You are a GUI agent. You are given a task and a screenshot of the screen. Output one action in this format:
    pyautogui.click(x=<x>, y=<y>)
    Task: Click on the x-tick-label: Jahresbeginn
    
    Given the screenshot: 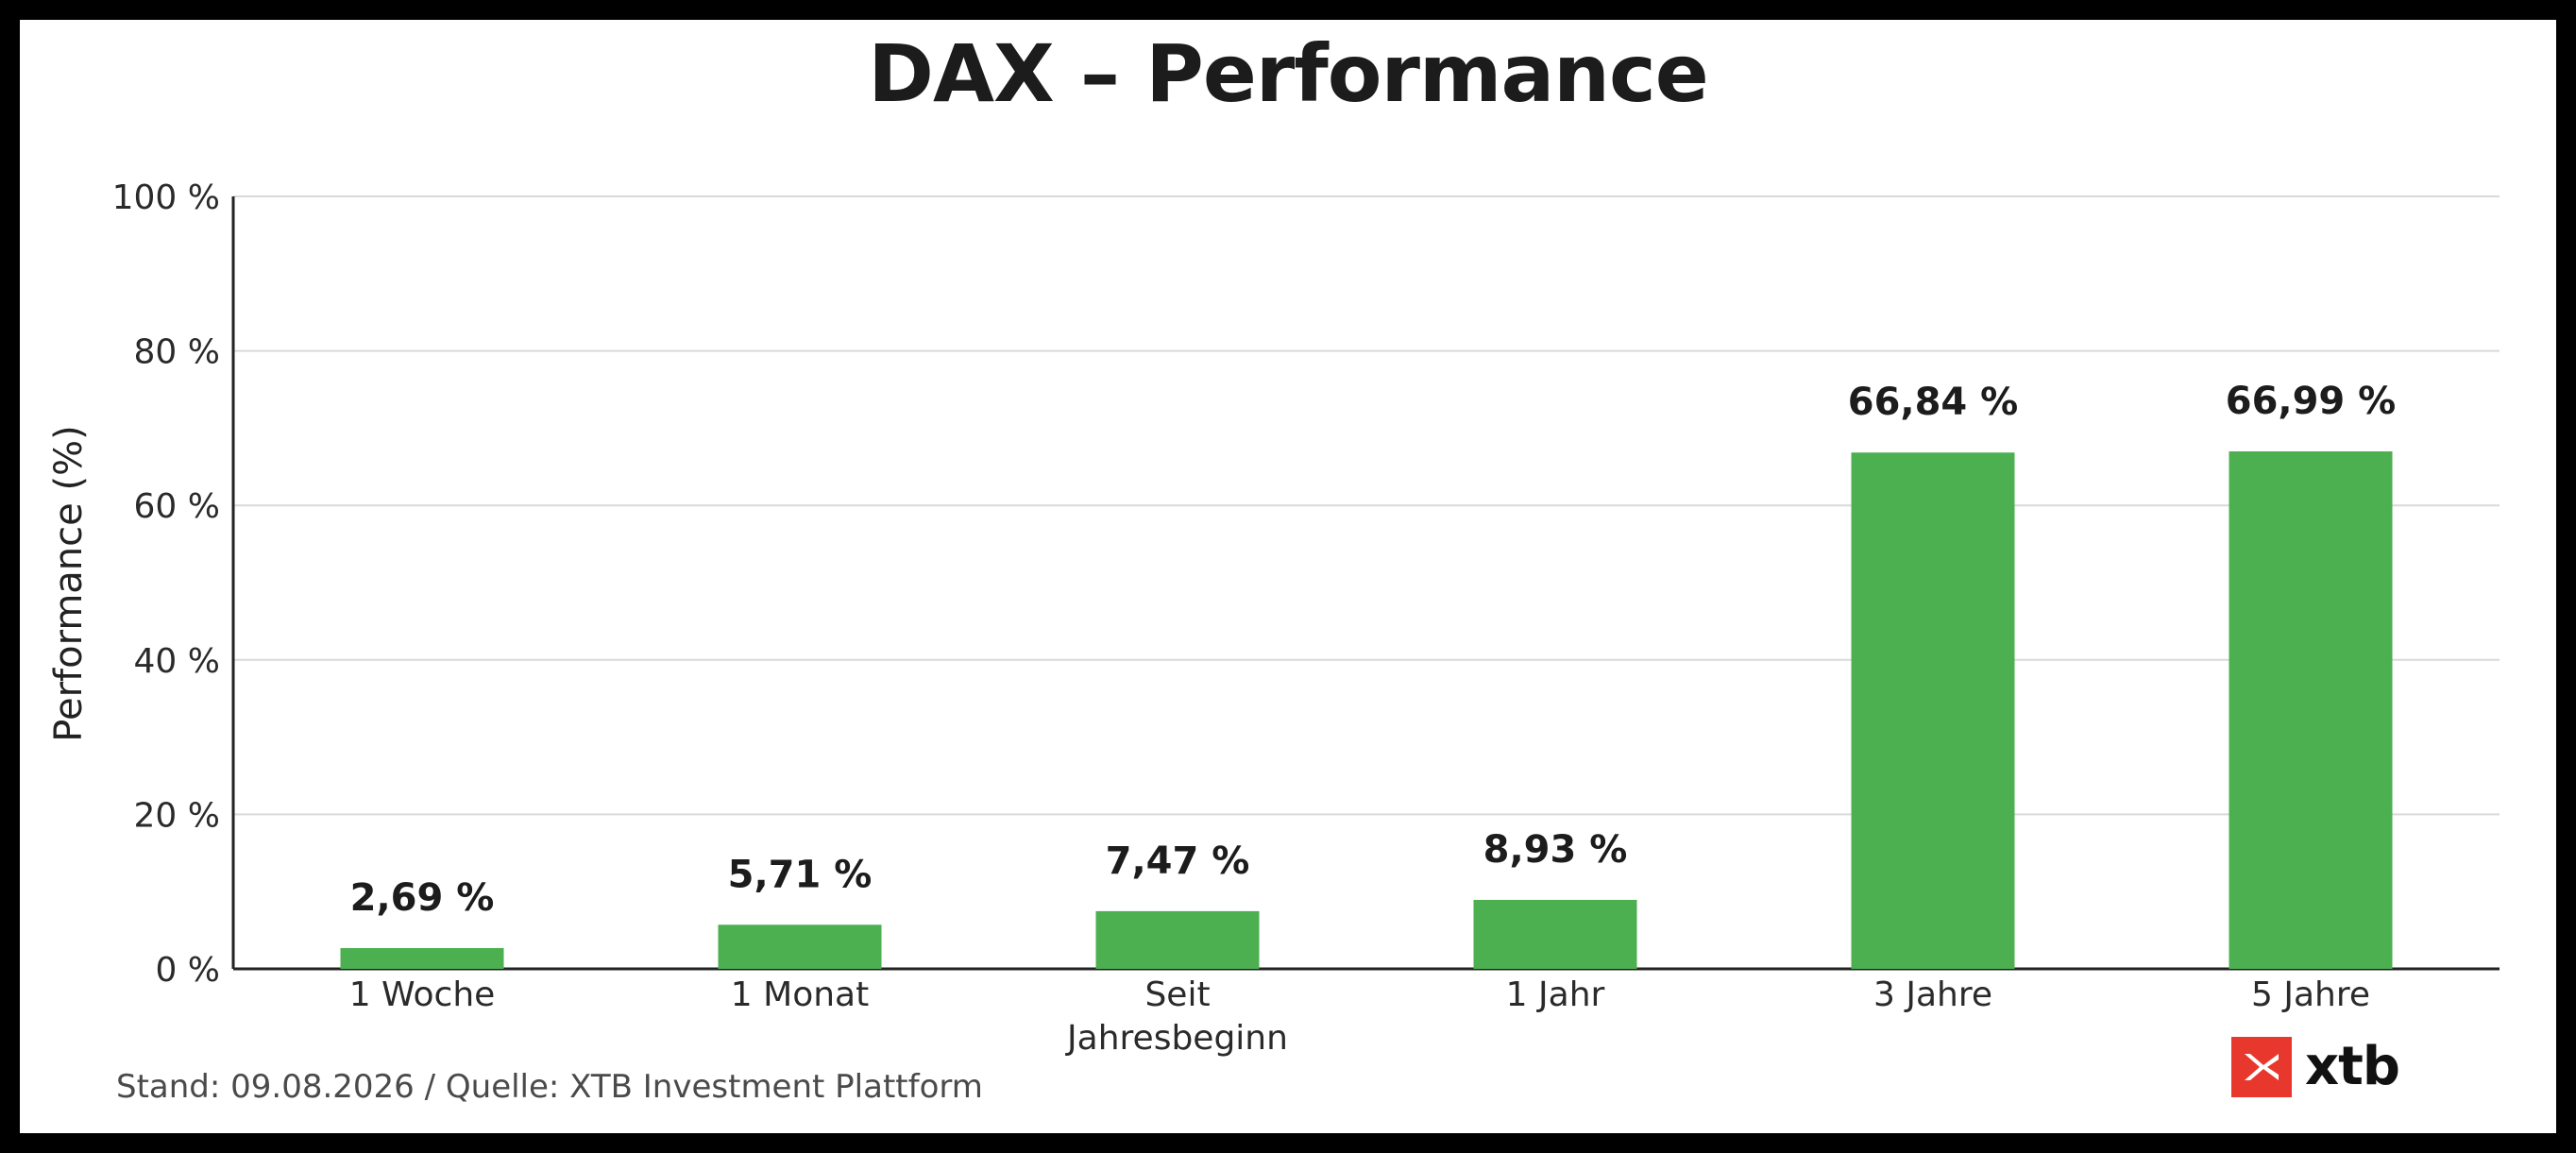 What is the action you would take?
    pyautogui.click(x=1176, y=1038)
    